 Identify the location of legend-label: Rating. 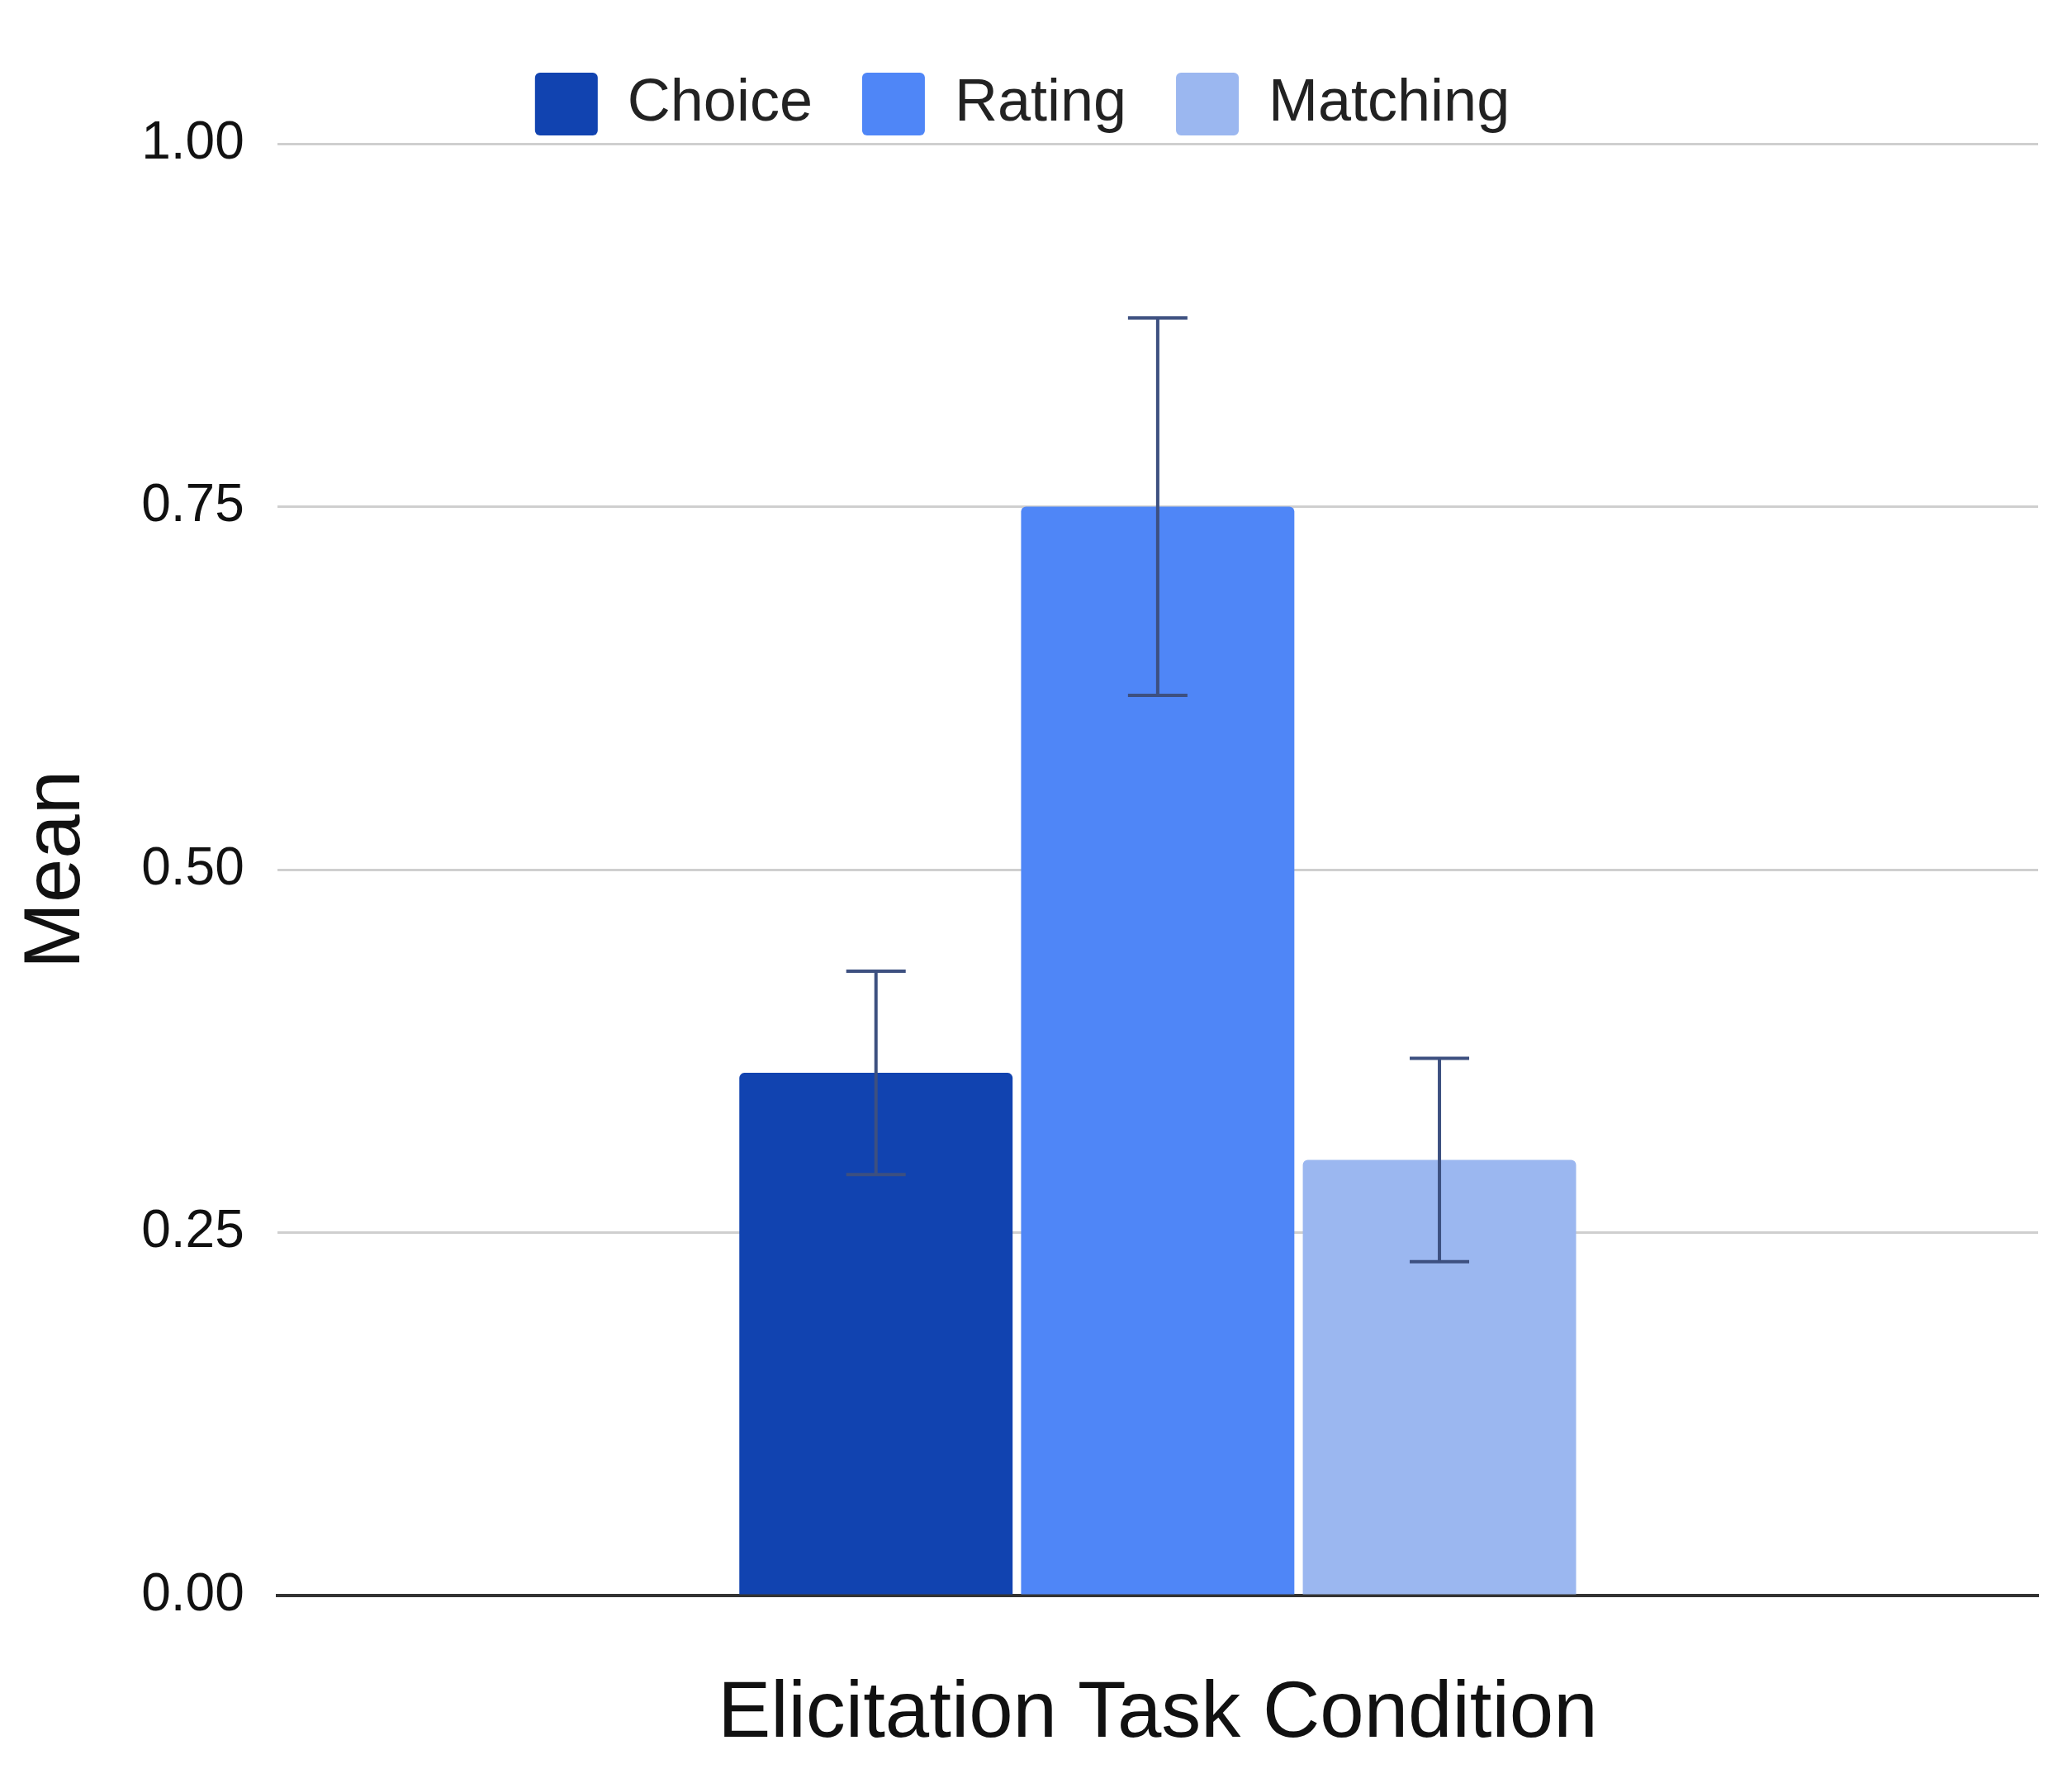
(1040, 100).